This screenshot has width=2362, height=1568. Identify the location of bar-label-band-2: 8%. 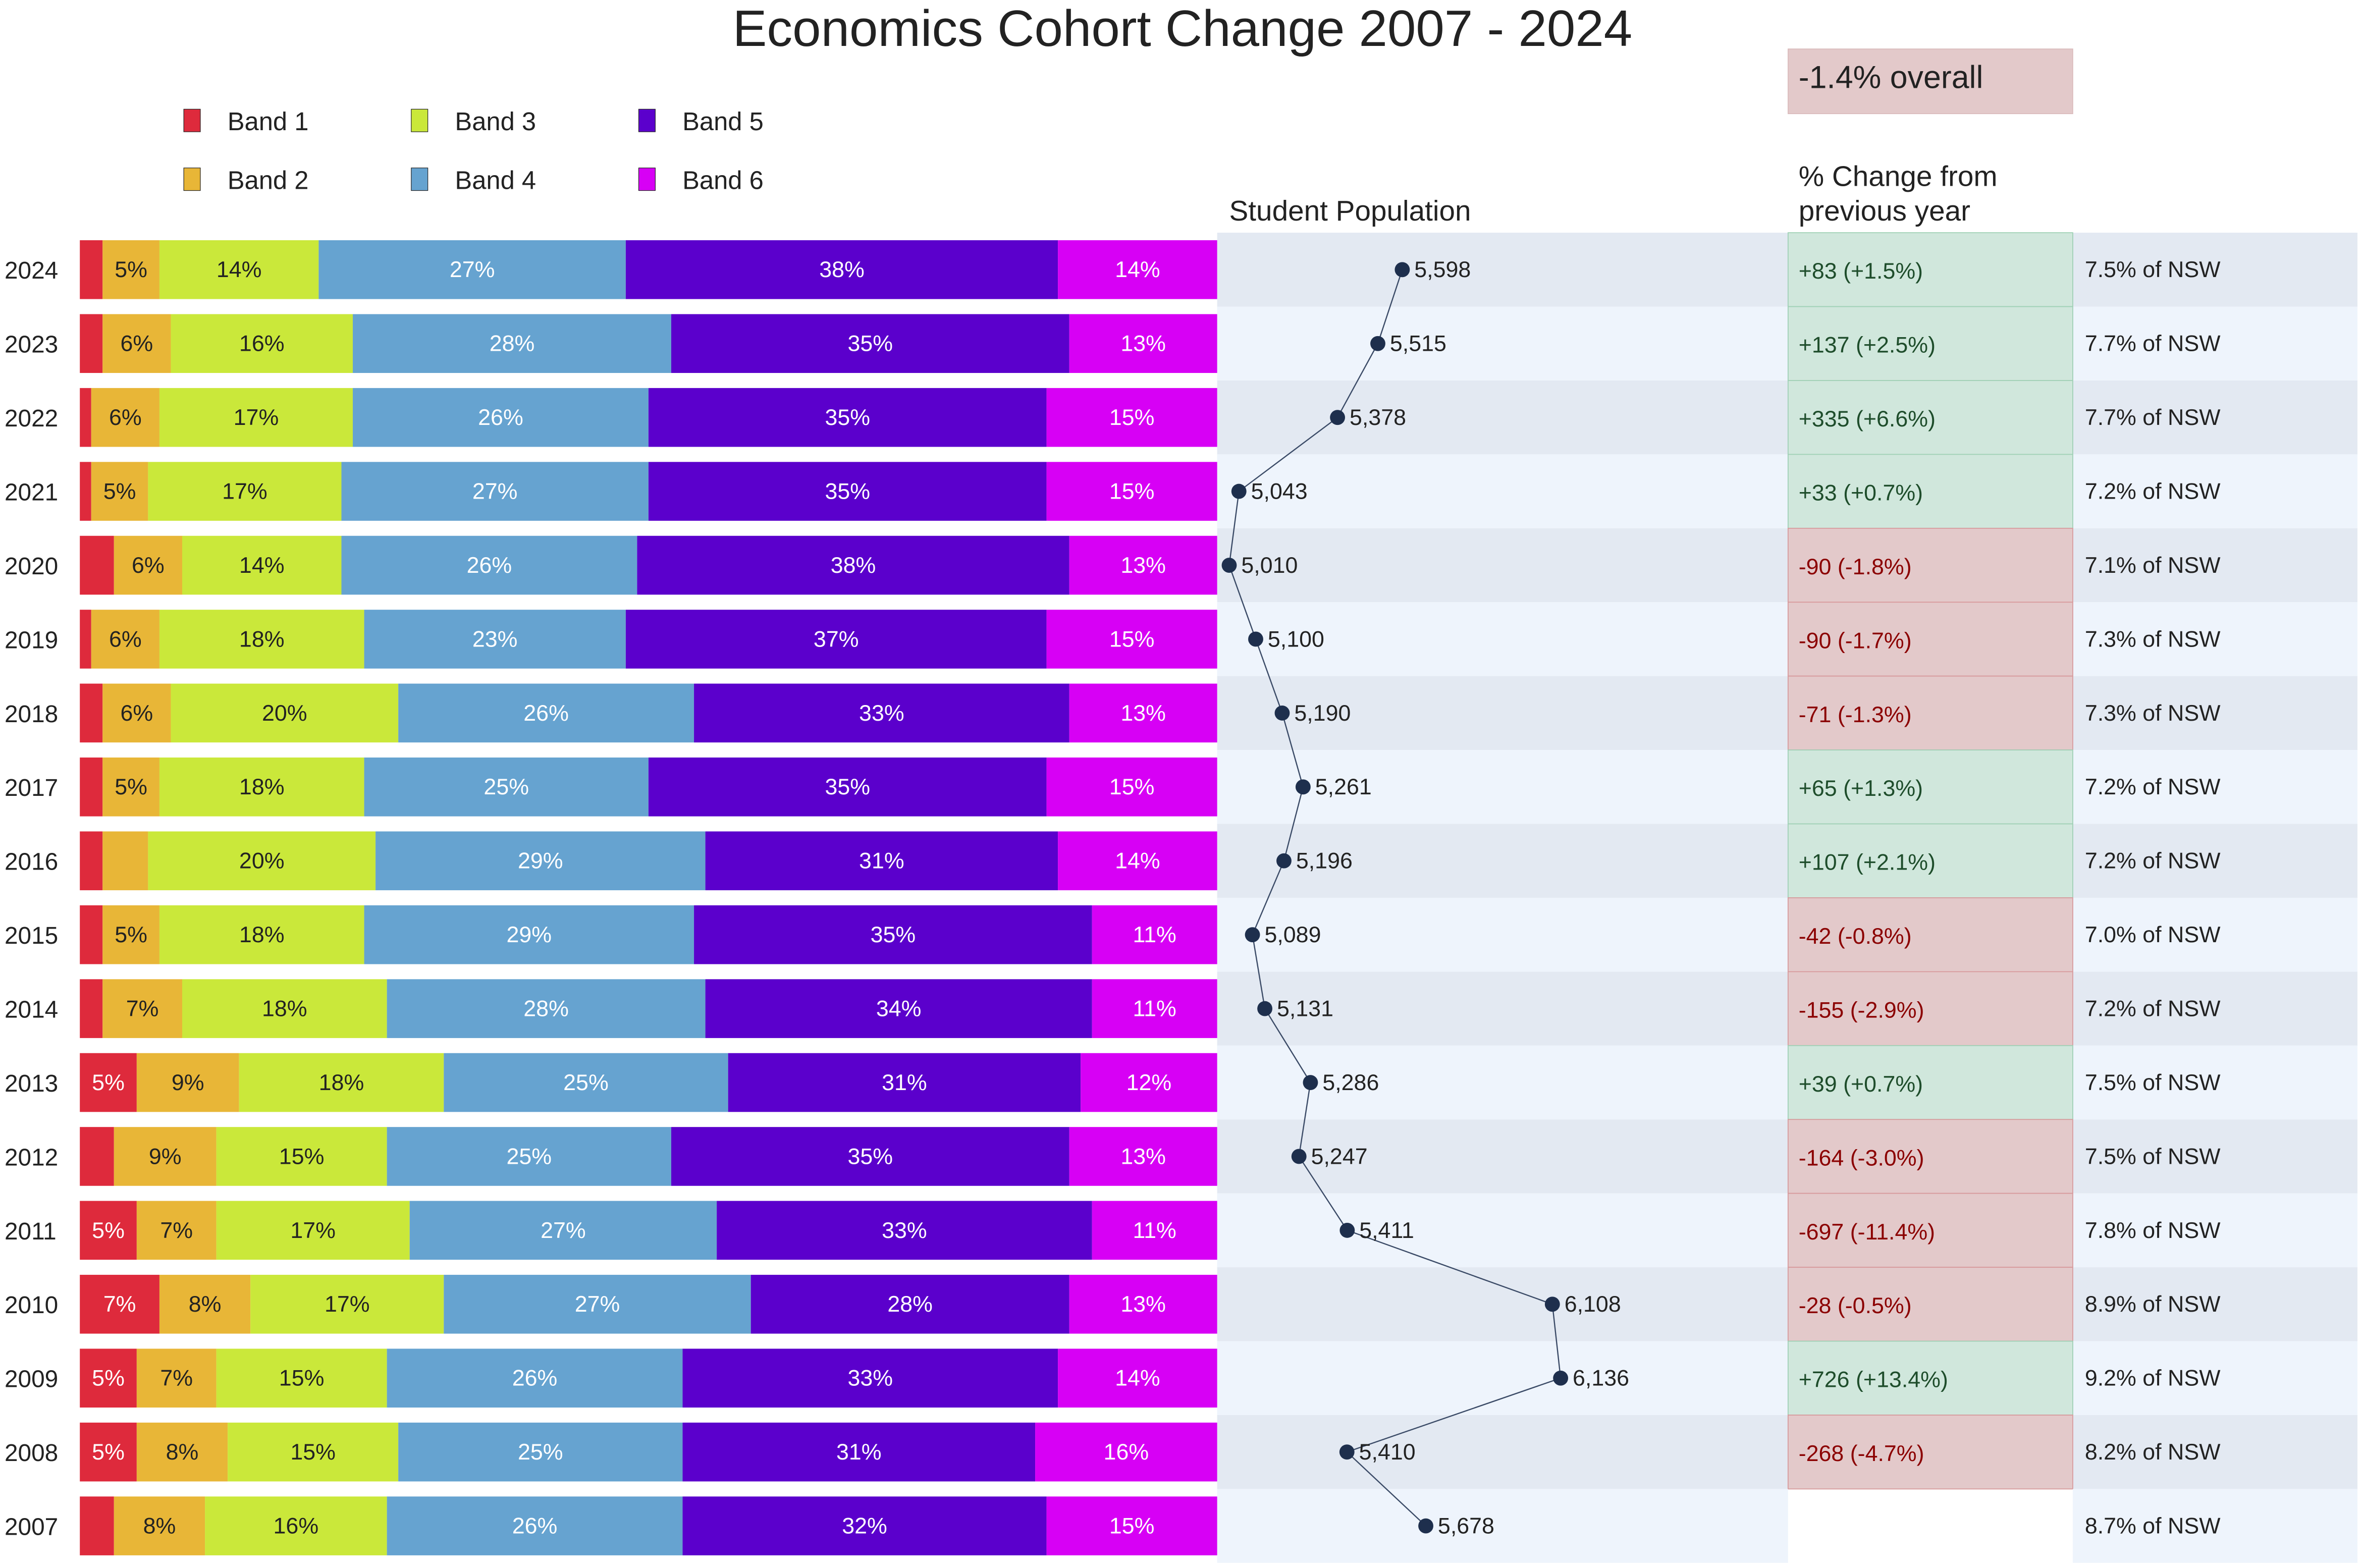
(205, 1304).